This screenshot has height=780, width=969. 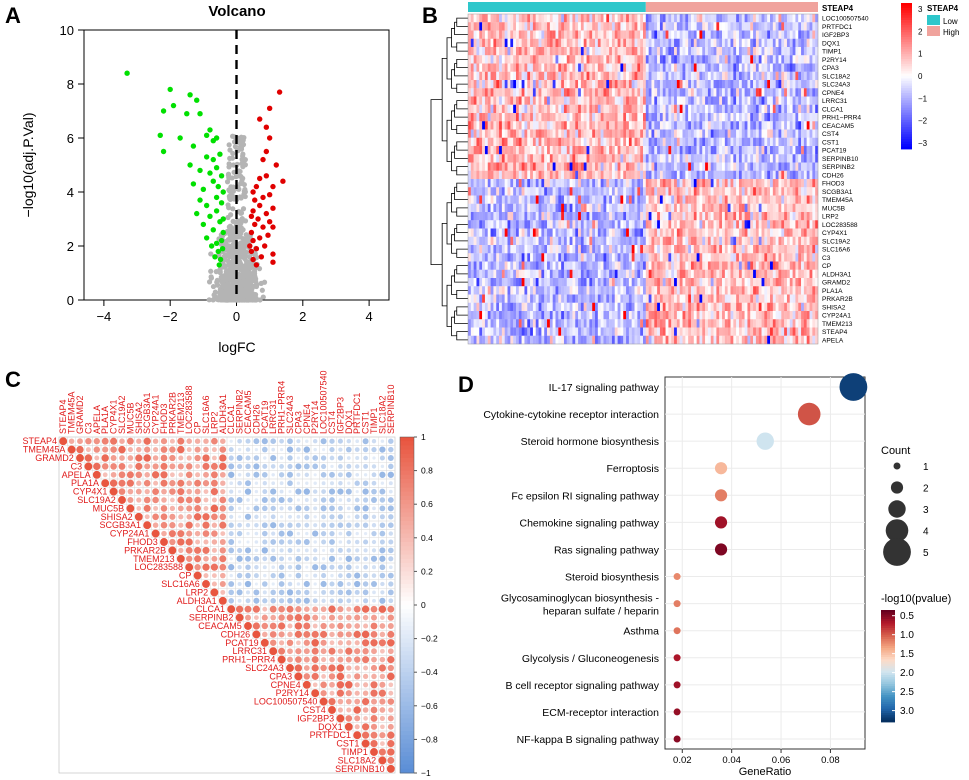 I want to click on annotation-high, so click(x=731, y=7).